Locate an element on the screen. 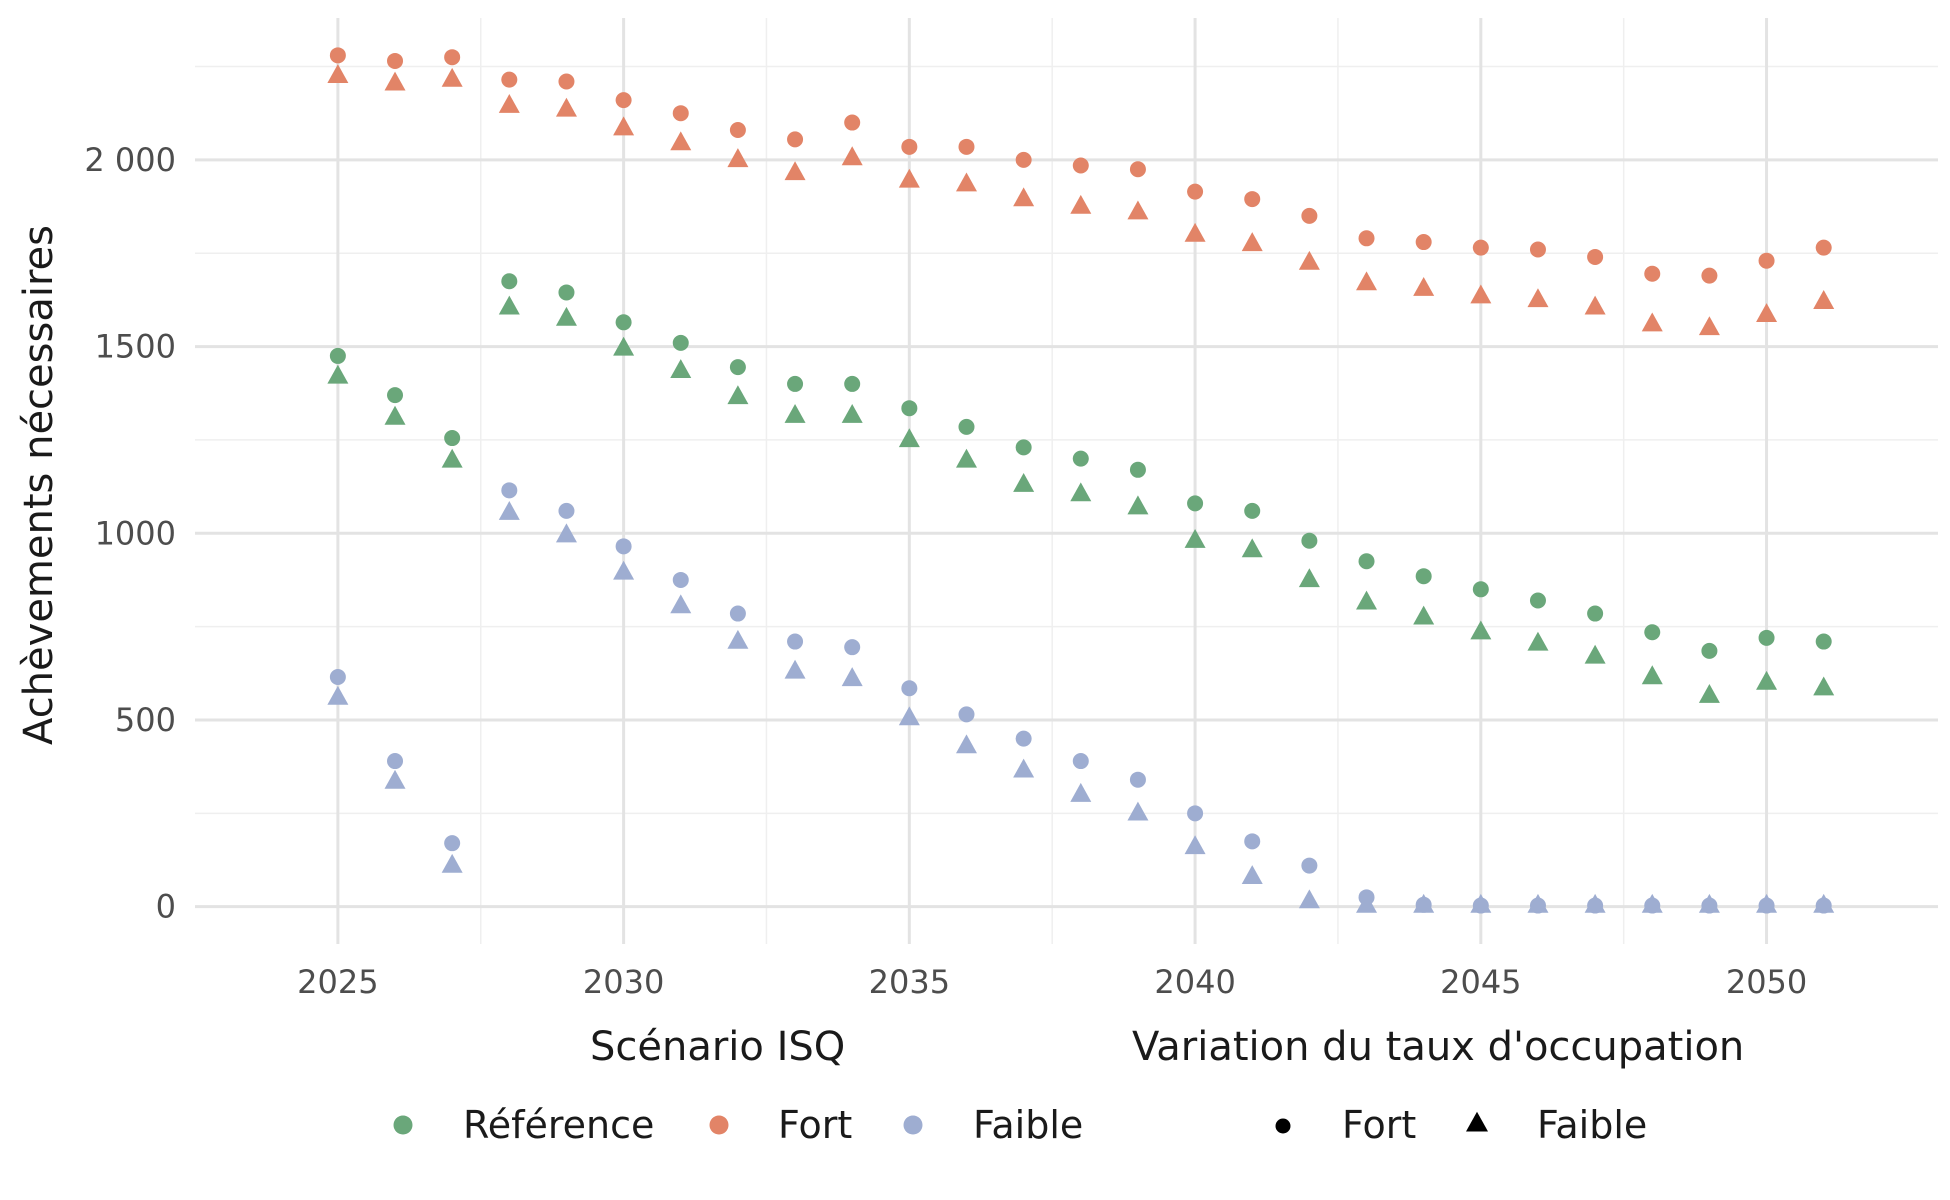  legend-color-label: Référence is located at coordinates (558, 1125).